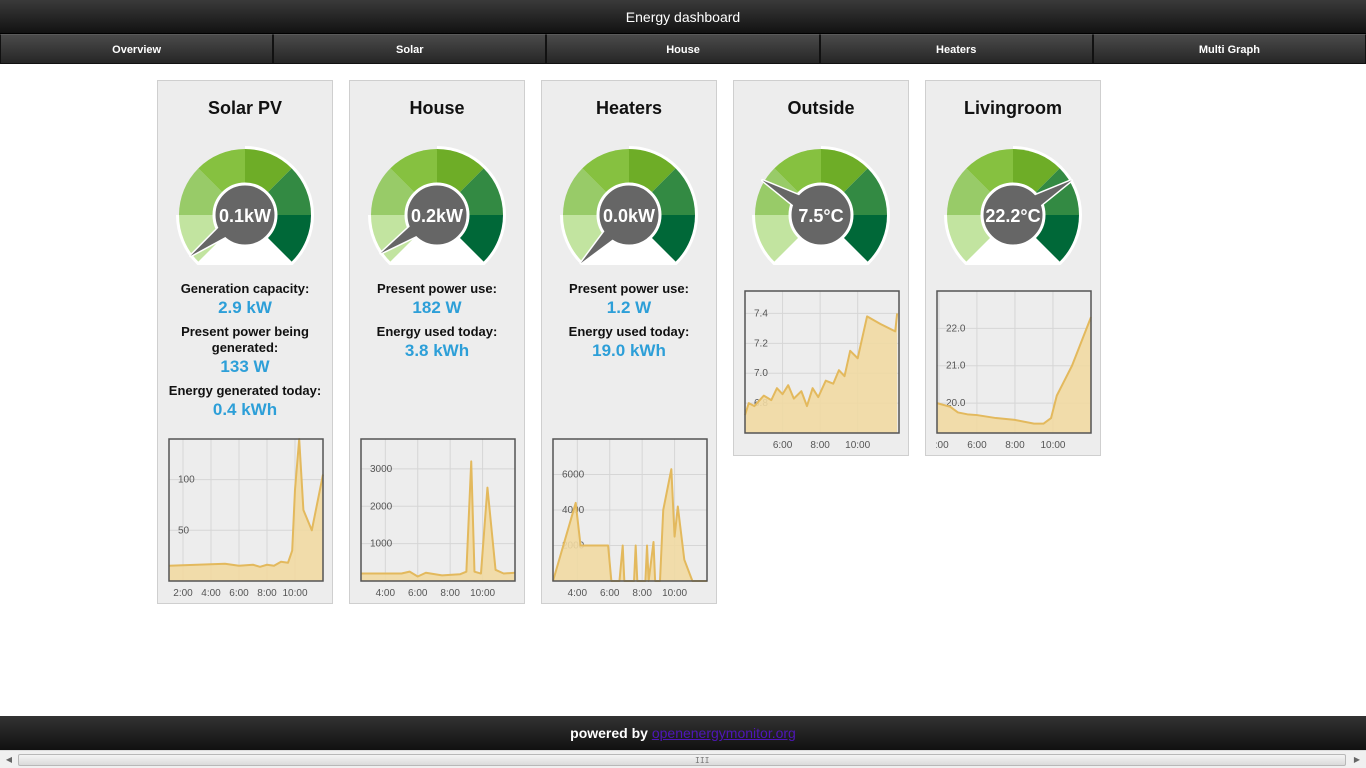 This screenshot has width=1366, height=768. What do you see at coordinates (437, 216) in the screenshot?
I see `gauge-value: 0.2kW` at bounding box center [437, 216].